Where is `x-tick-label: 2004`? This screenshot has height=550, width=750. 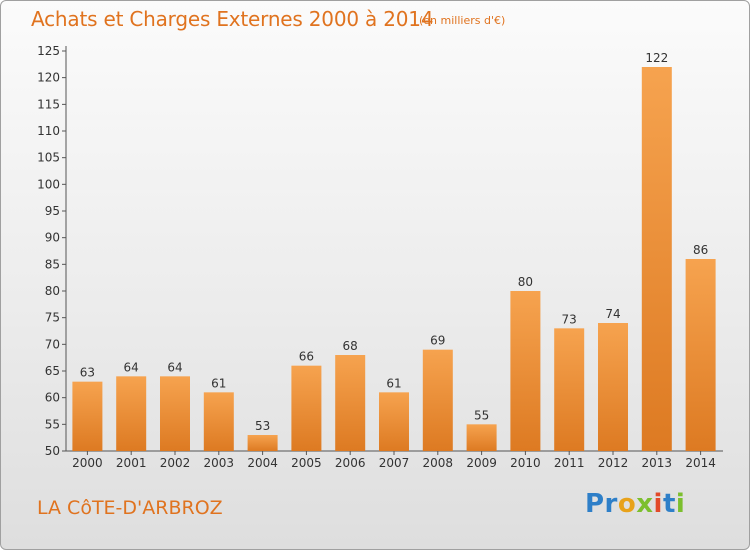
x-tick-label: 2004 is located at coordinates (262, 463).